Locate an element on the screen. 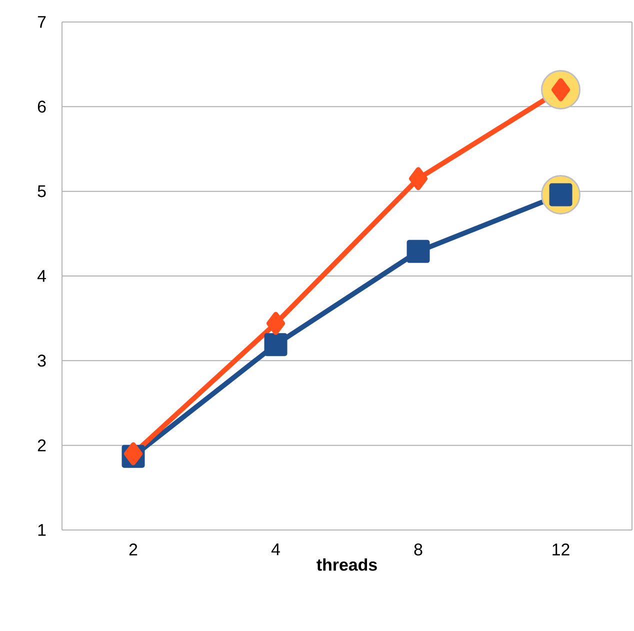  y-tick-label: 7 is located at coordinates (42, 22).